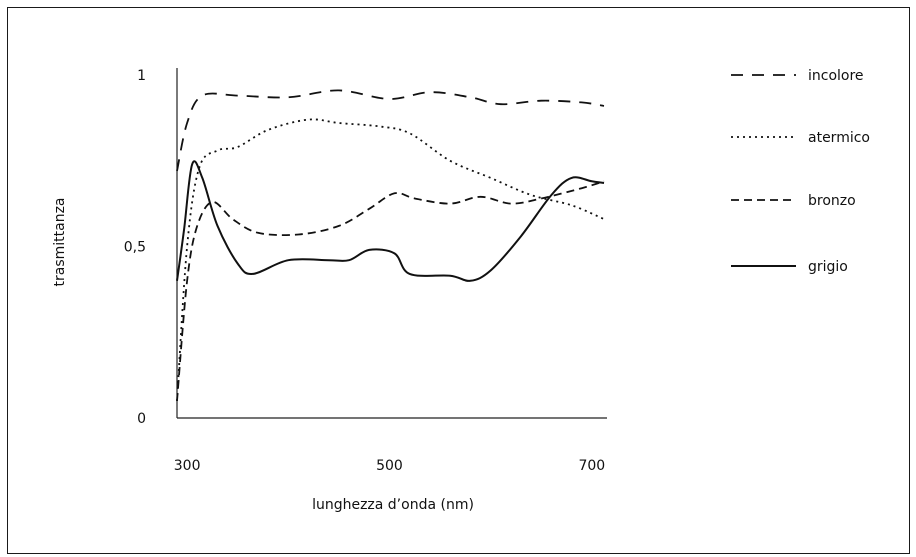  Describe the element at coordinates (832, 201) in the screenshot. I see `legend-label-bronzo: bronzo` at that location.